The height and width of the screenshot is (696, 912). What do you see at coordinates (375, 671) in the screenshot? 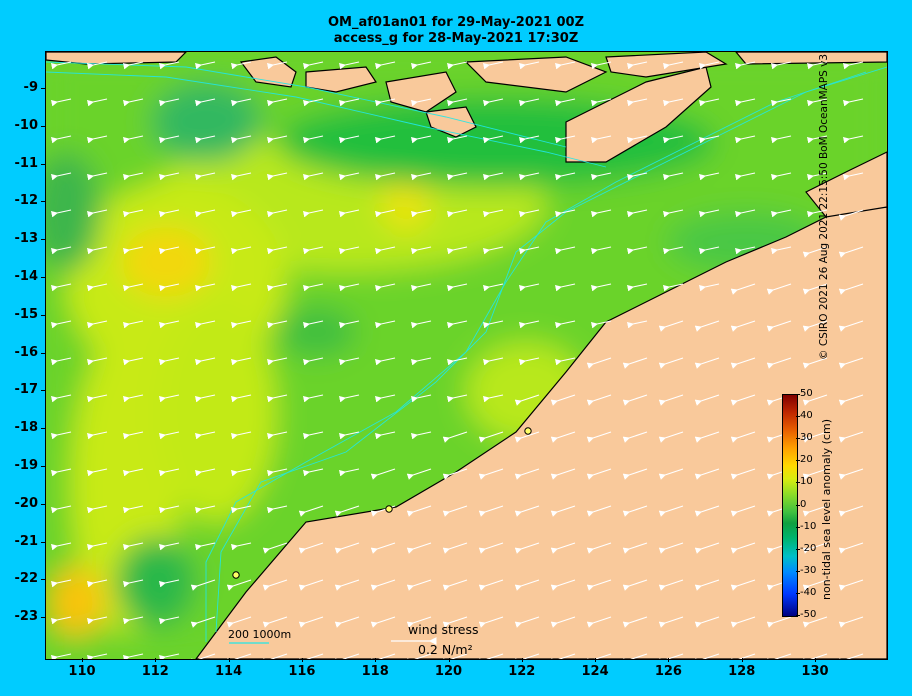
I see `longitude-label: 118` at bounding box center [375, 671].